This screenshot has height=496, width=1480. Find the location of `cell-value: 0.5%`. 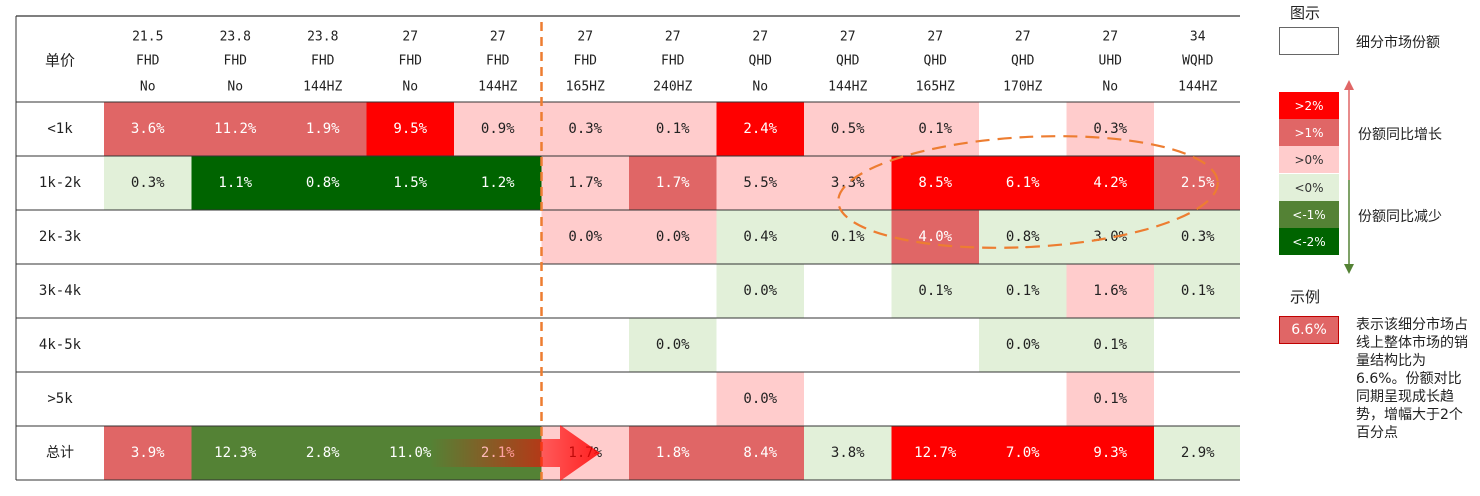

cell-value: 0.5% is located at coordinates (848, 129).